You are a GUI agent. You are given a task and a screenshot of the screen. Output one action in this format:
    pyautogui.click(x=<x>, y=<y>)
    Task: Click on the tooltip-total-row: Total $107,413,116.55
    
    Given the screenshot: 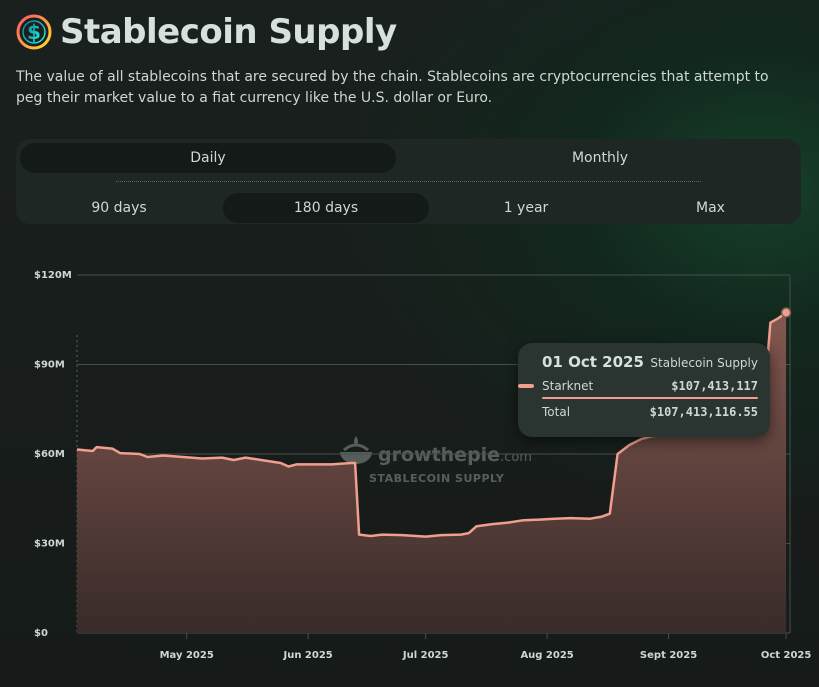 What is the action you would take?
    pyautogui.click(x=650, y=412)
    